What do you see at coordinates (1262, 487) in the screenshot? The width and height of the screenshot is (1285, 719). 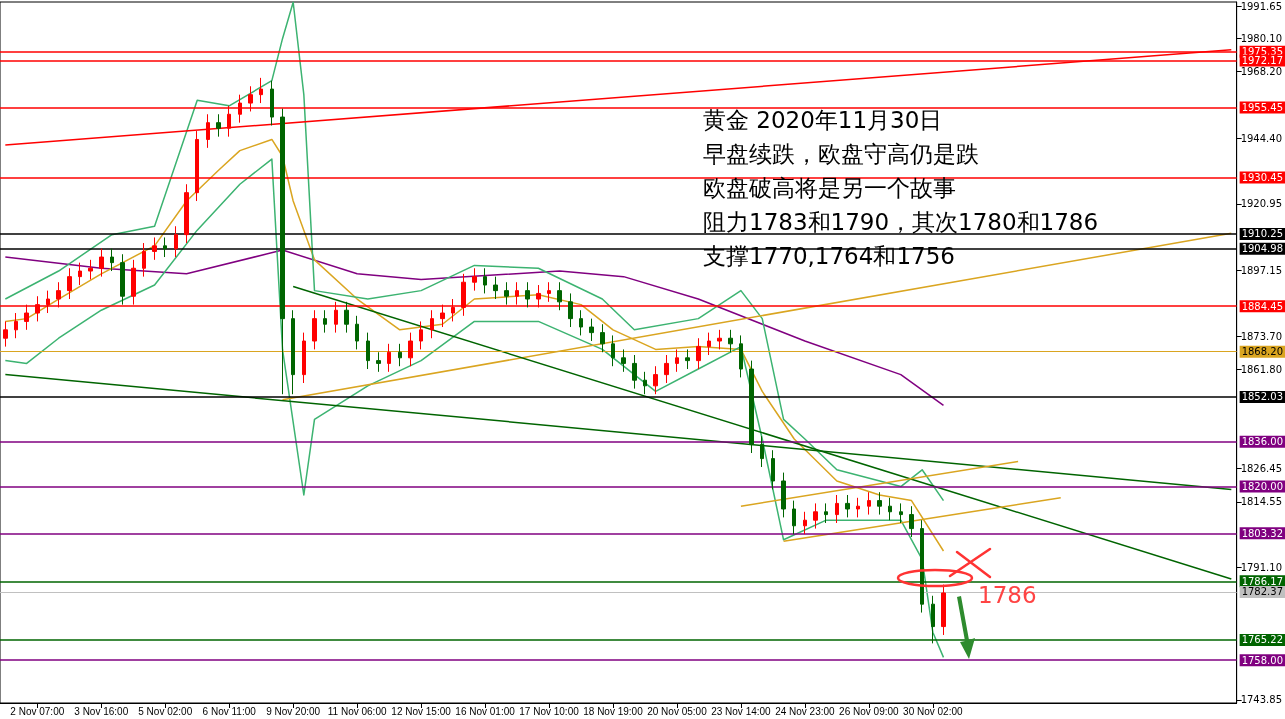 I see `ref-line-label: 1820.00` at bounding box center [1262, 487].